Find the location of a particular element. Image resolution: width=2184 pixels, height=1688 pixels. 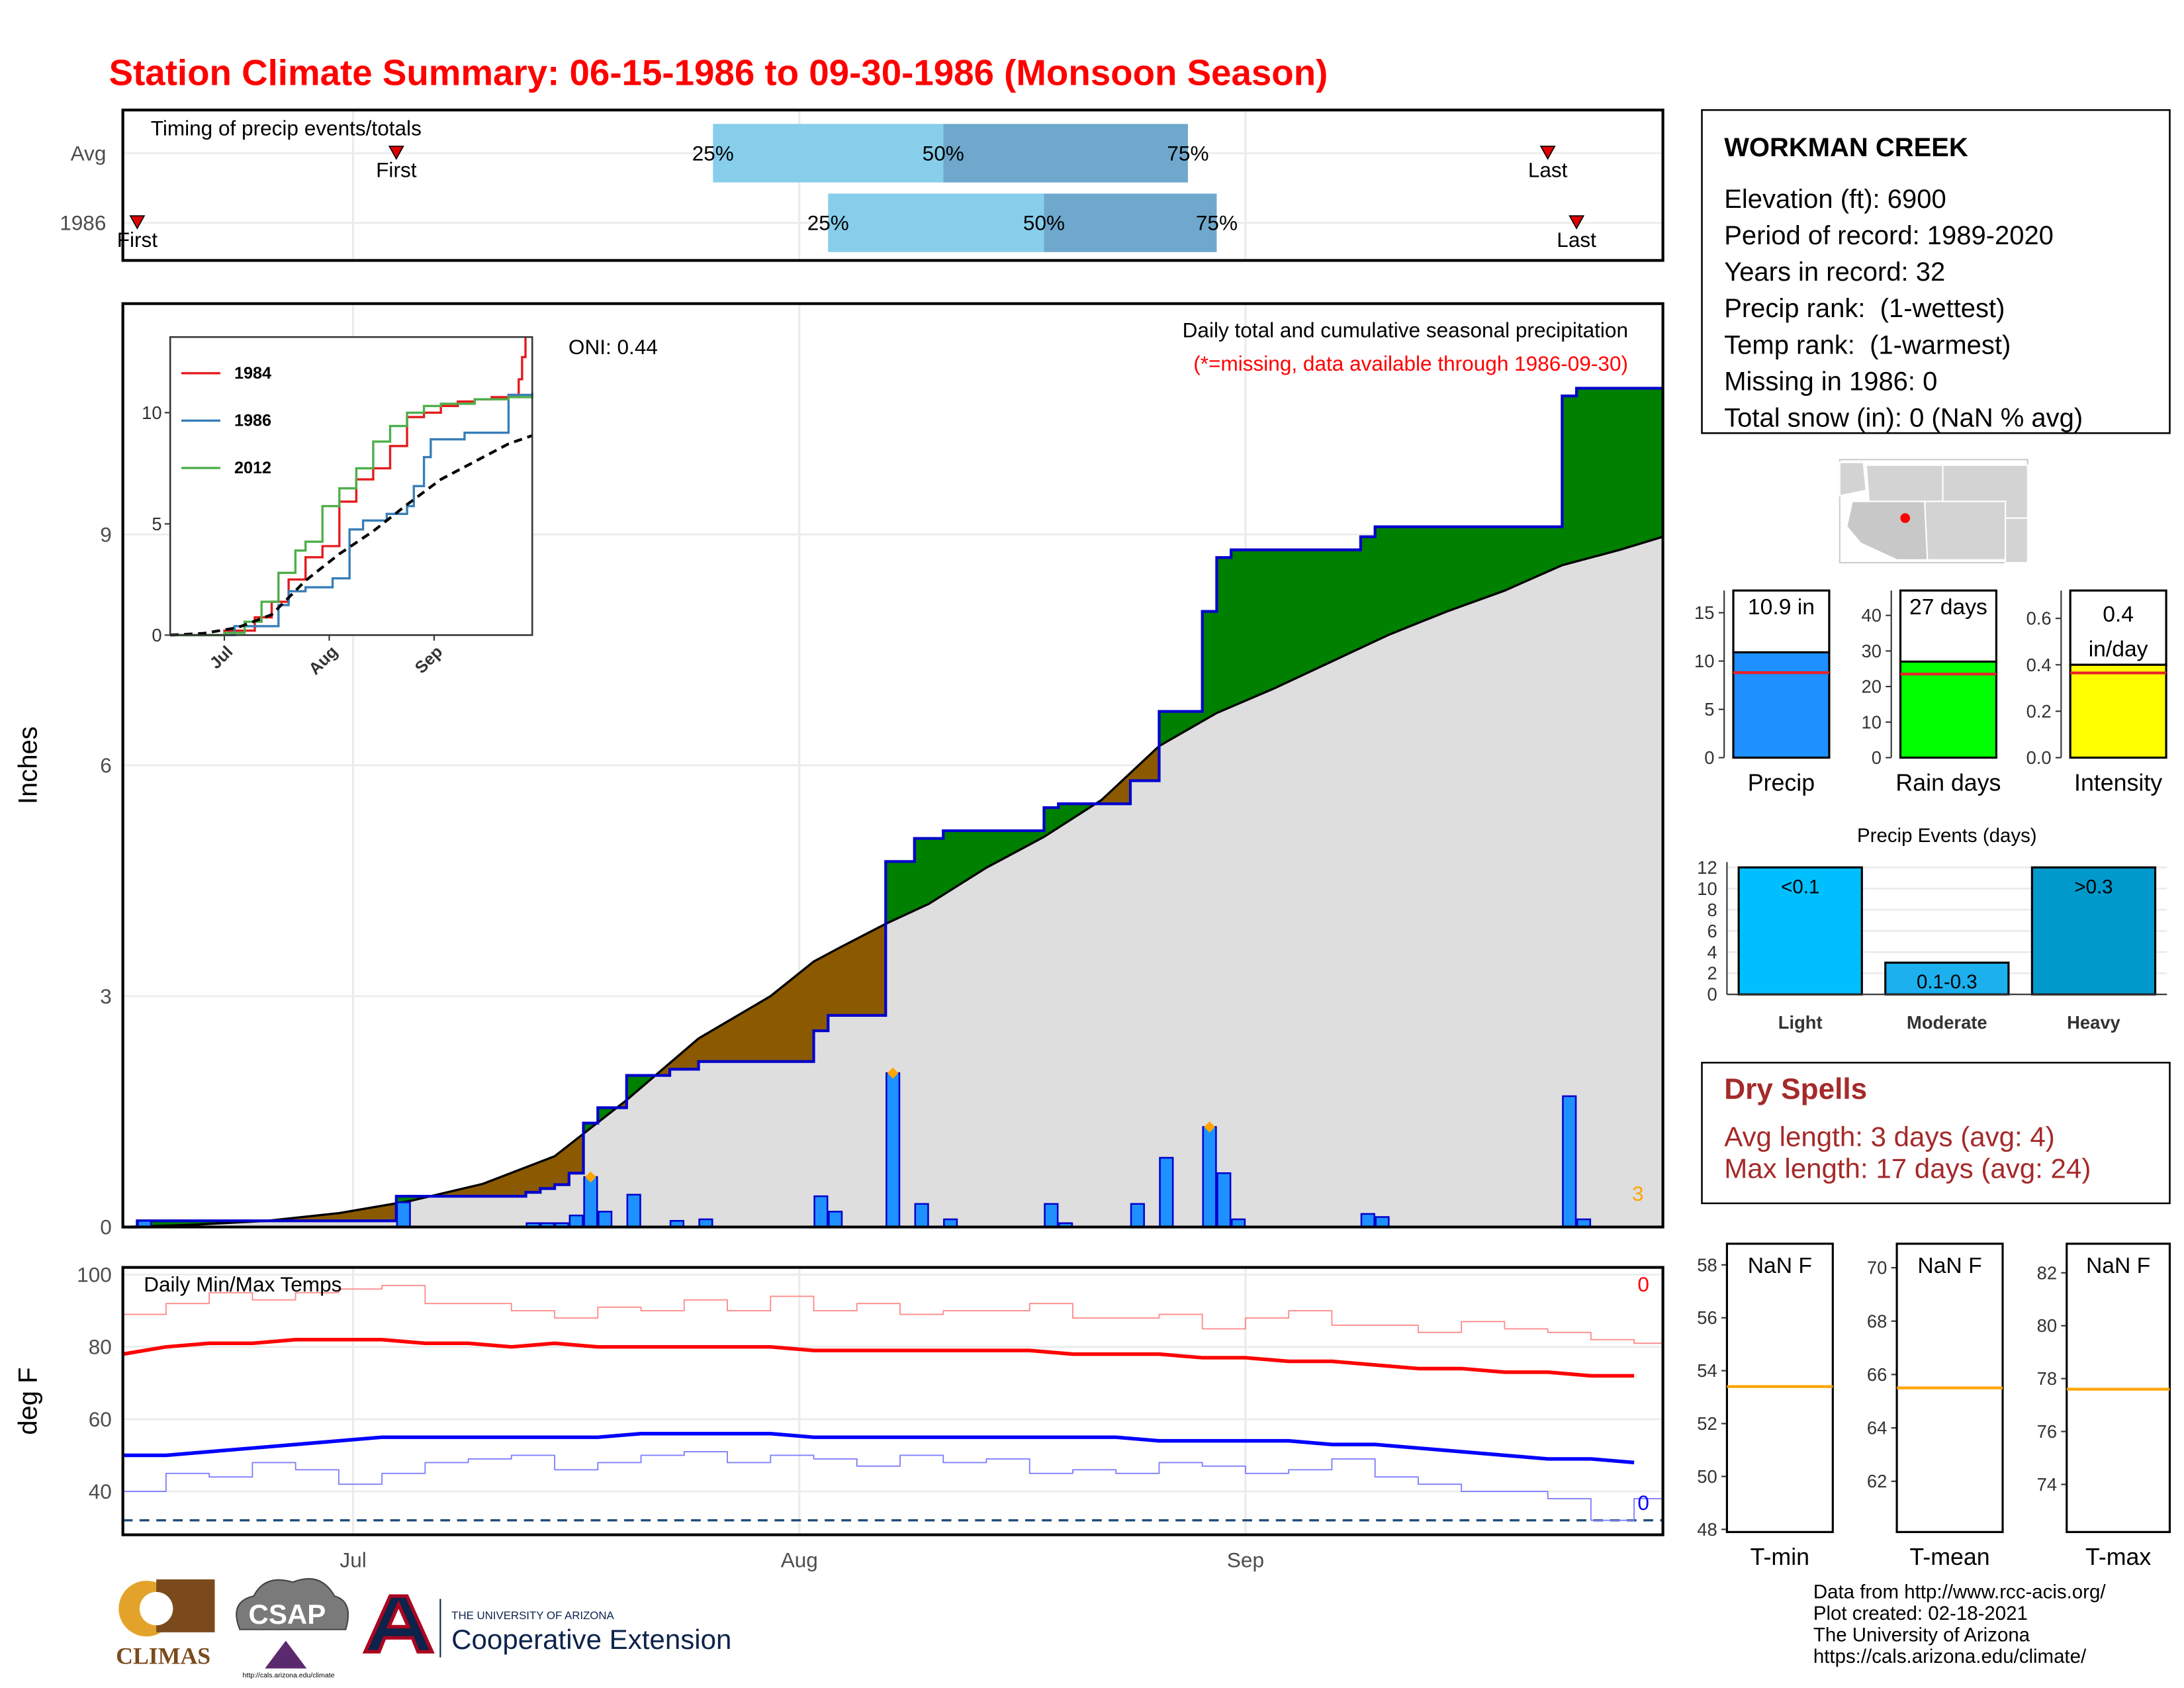

station-location is located at coordinates (1905, 518).